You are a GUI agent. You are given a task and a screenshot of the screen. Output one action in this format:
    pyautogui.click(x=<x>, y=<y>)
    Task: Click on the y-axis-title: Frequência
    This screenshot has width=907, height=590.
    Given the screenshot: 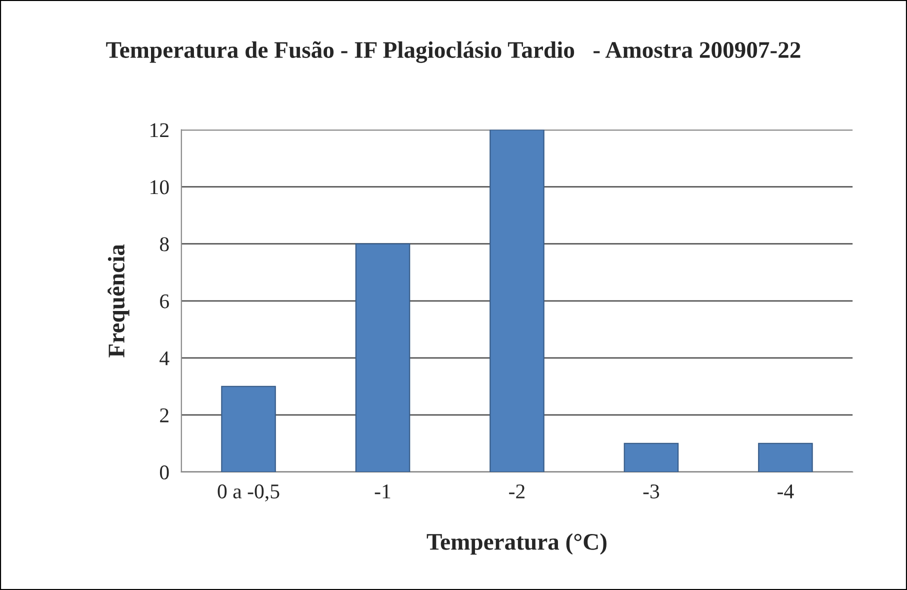 What is the action you would take?
    pyautogui.click(x=119, y=301)
    